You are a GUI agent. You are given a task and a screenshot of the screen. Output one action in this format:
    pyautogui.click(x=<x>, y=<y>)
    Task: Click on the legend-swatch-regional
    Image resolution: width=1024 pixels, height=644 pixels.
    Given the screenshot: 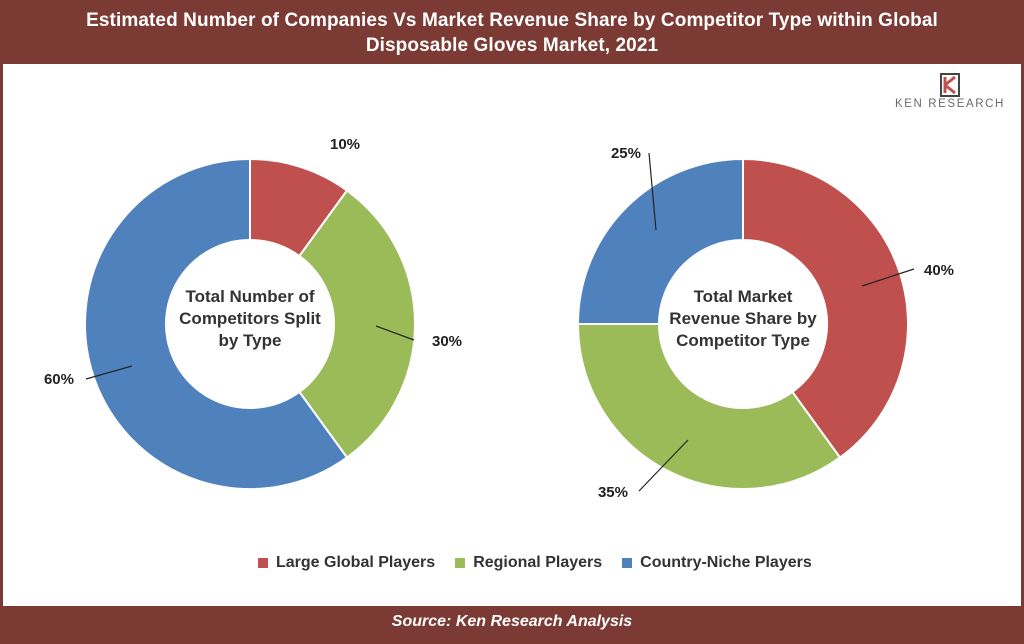 What is the action you would take?
    pyautogui.click(x=460, y=563)
    